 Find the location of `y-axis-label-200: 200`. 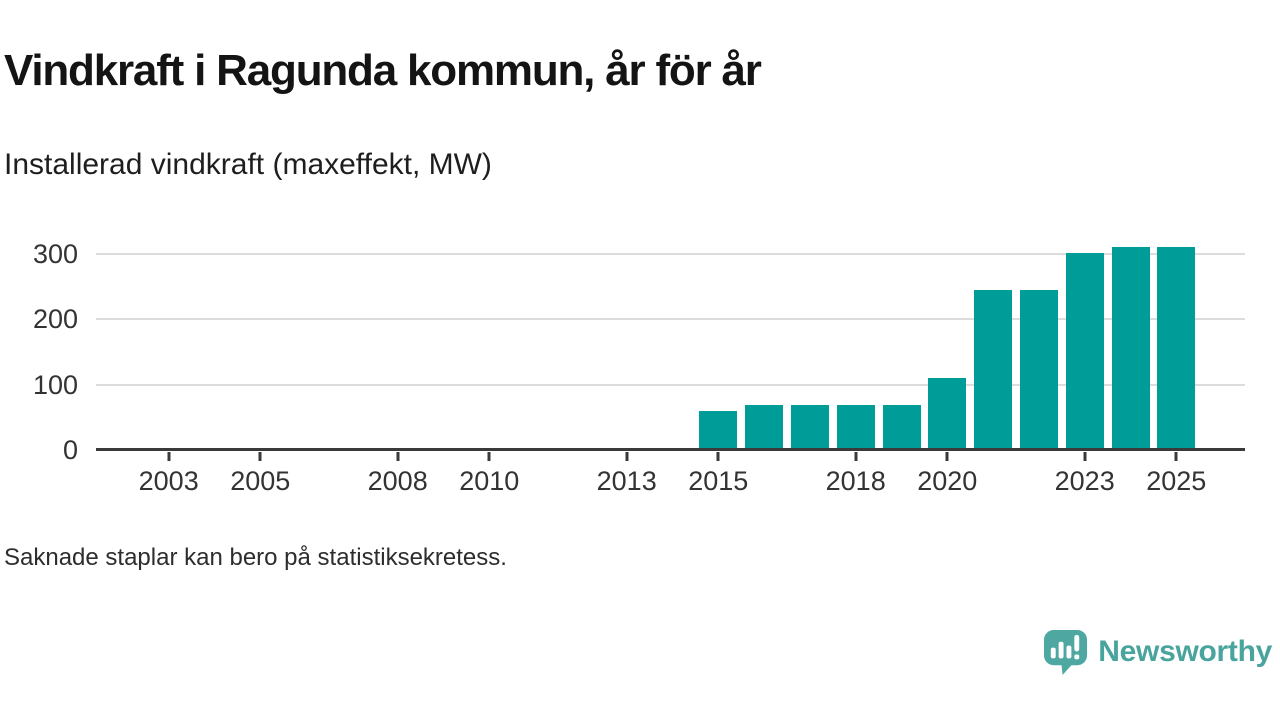

y-axis-label-200: 200 is located at coordinates (55, 319).